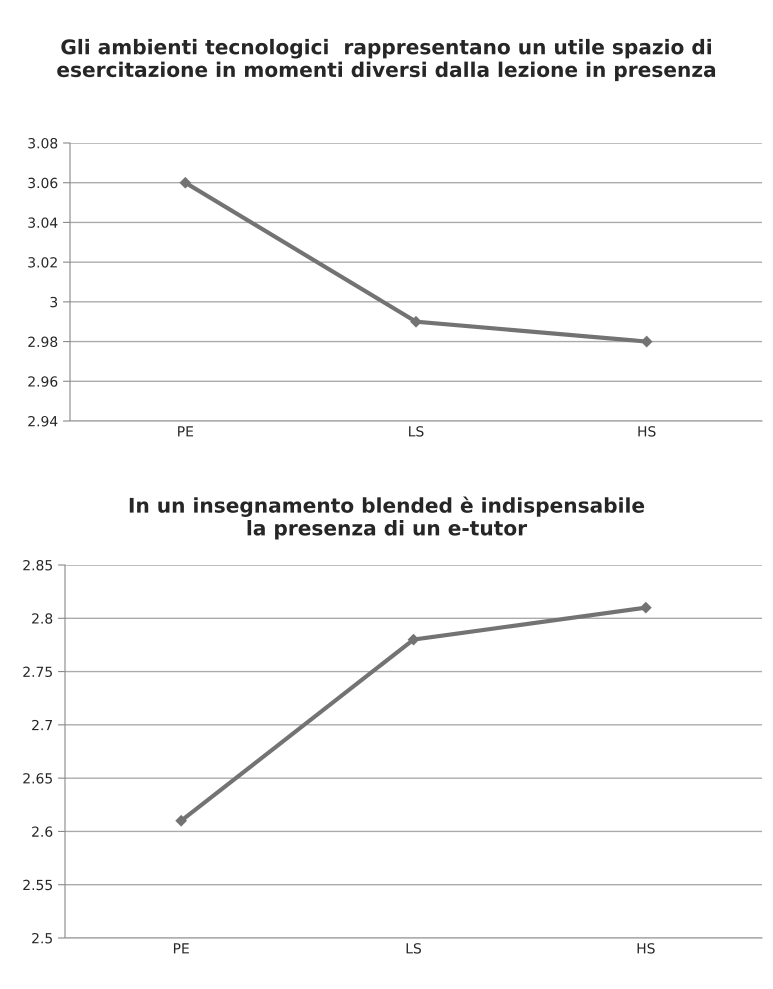 The image size is (773, 989). I want to click on y-tick-label: 3.04, so click(43, 222).